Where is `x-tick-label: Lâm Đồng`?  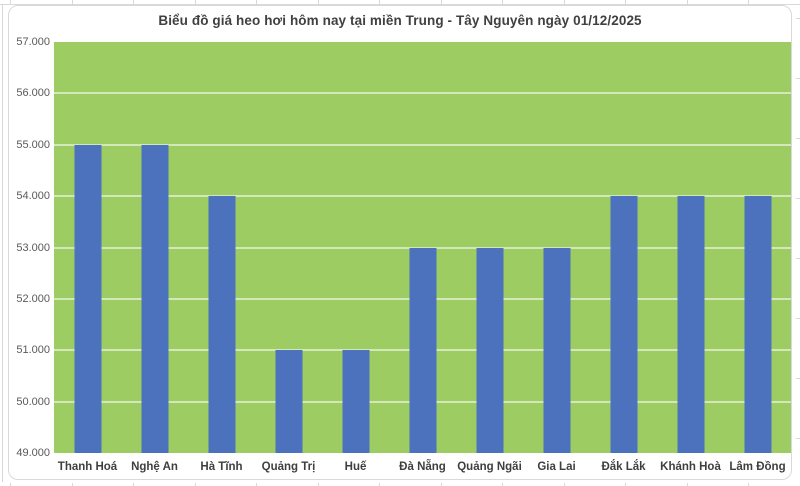 x-tick-label: Lâm Đồng is located at coordinates (757, 467).